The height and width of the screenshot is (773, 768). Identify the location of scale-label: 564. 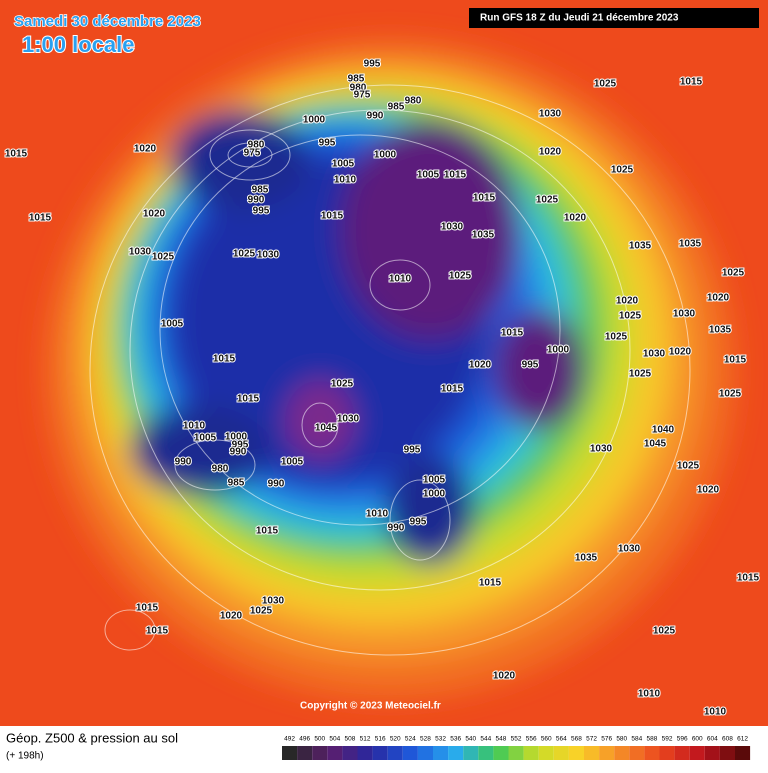
(561, 739).